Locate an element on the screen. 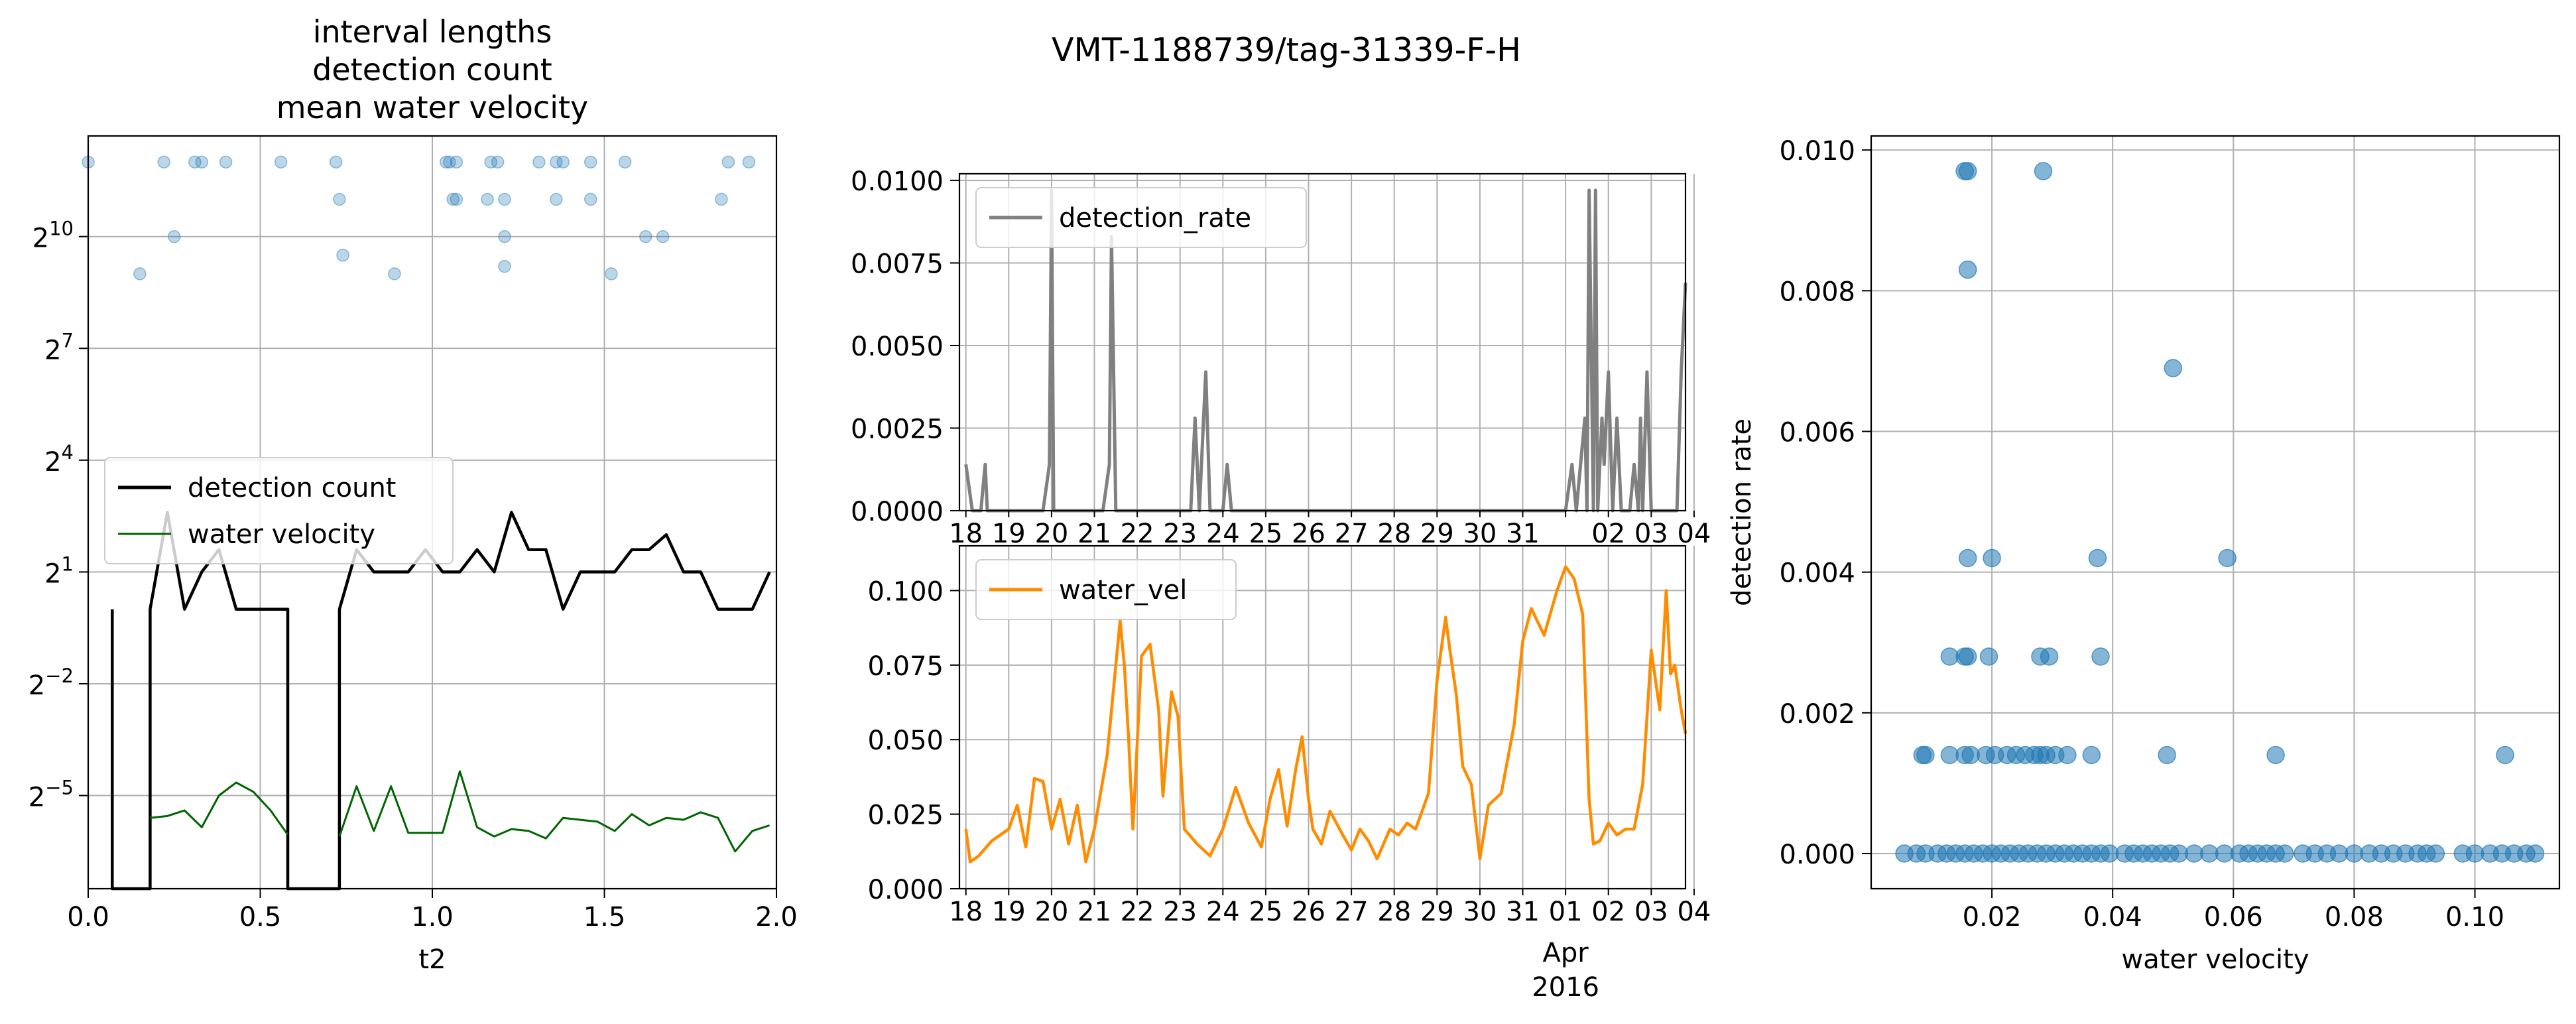  y-tick-label: 0.004 is located at coordinates (1817, 573).